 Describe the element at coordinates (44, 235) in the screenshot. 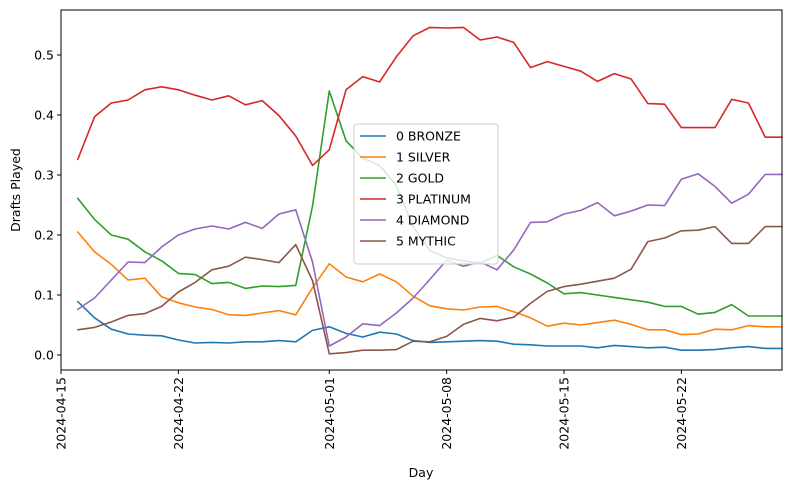

I see `y-tick-label: 0.2` at that location.